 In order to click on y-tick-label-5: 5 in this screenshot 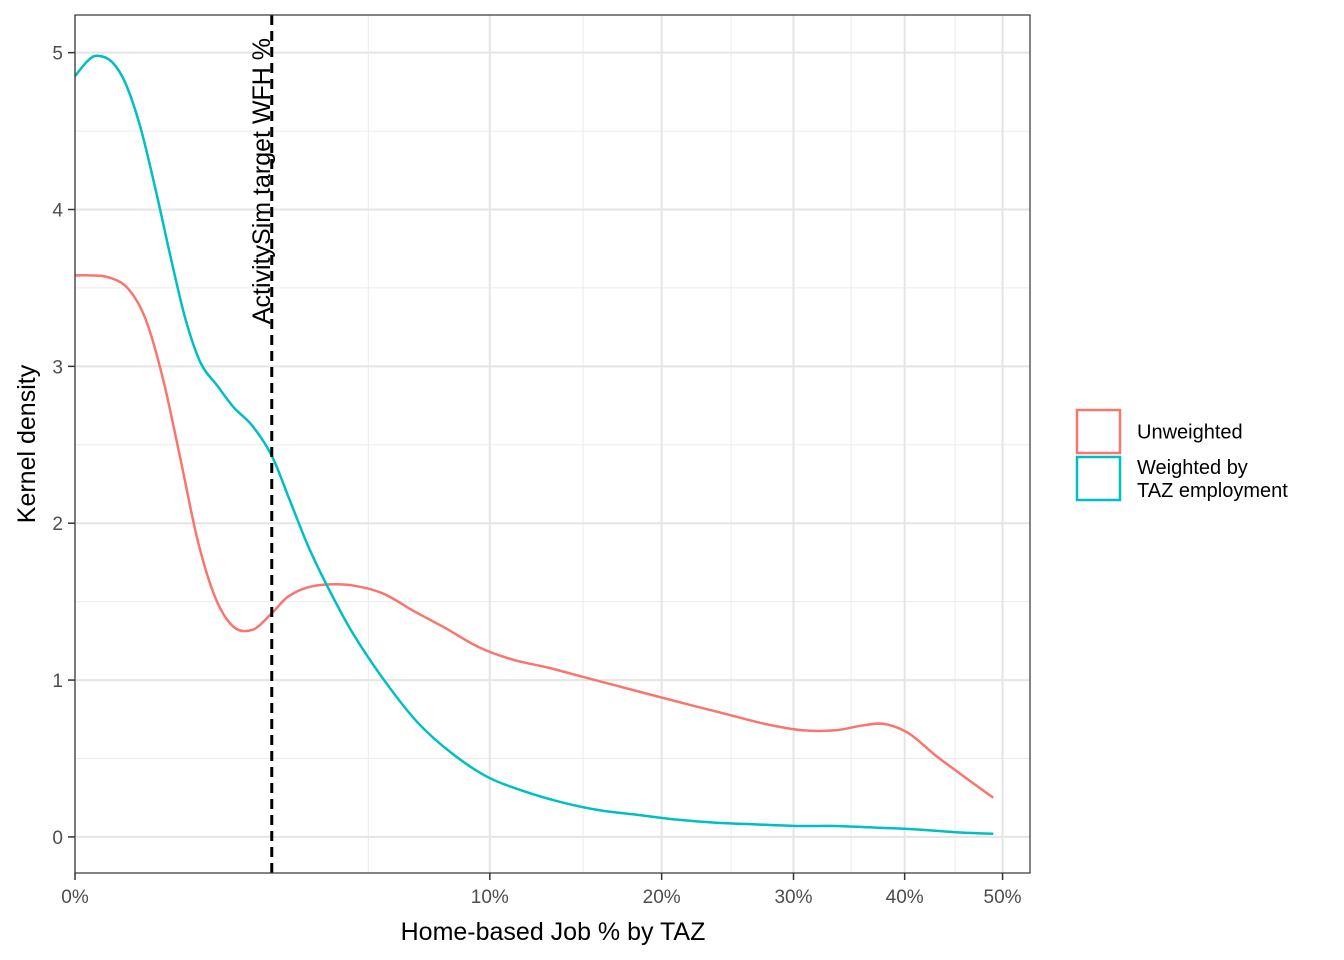, I will do `click(57, 54)`.